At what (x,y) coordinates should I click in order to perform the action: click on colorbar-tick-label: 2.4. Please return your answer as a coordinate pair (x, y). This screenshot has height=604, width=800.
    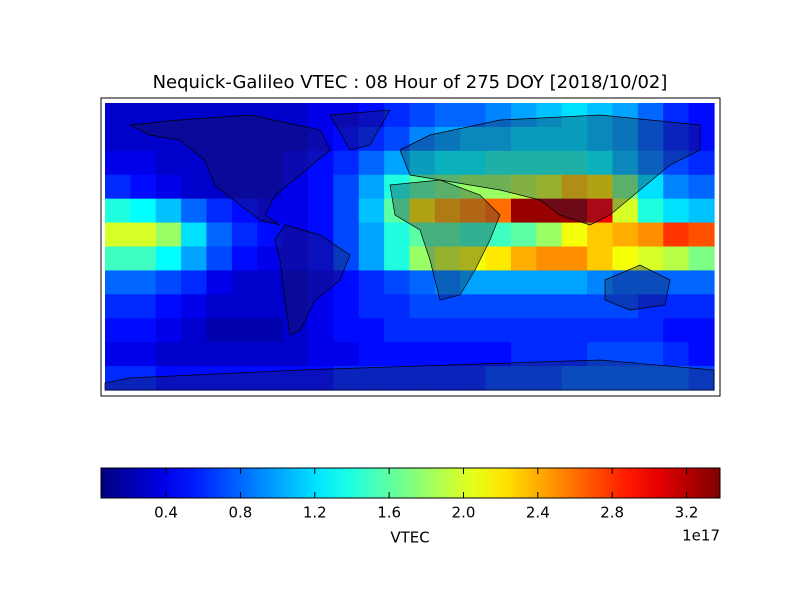
    Looking at the image, I should click on (538, 513).